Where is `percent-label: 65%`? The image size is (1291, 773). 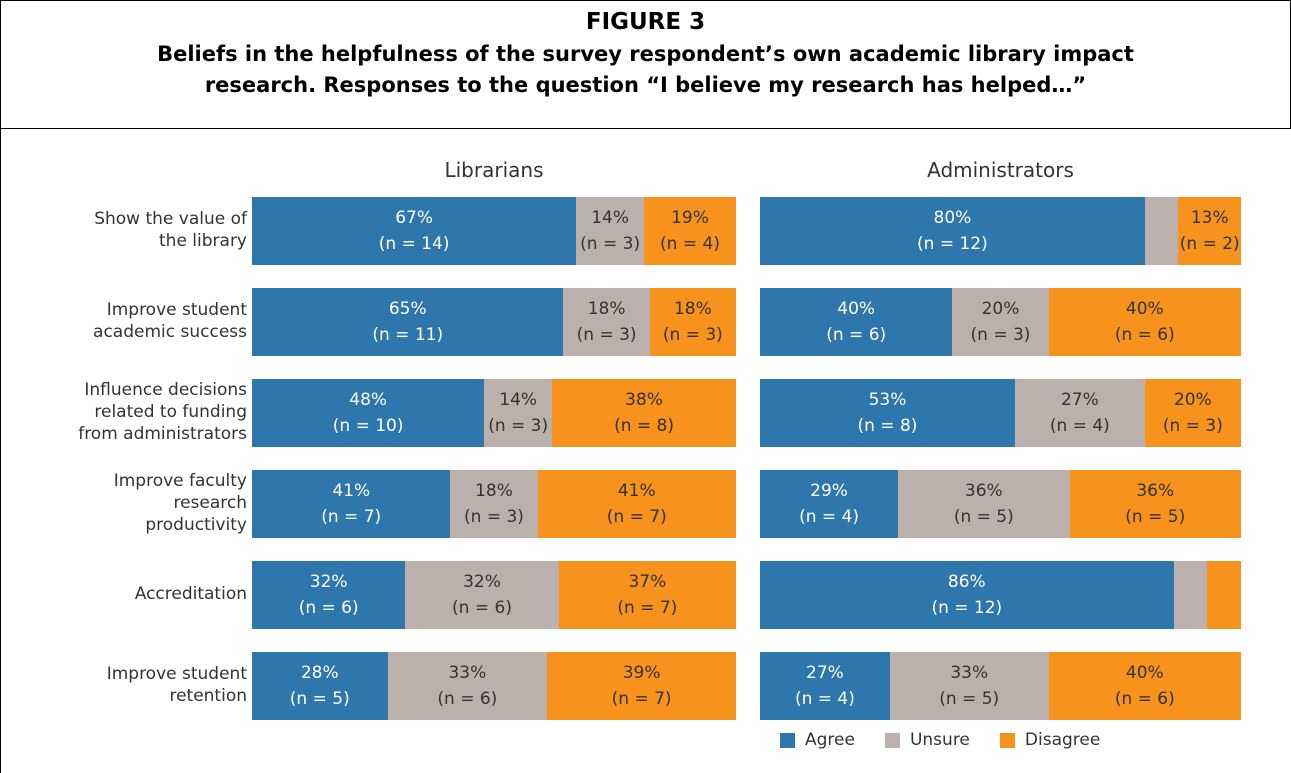 percent-label: 65% is located at coordinates (407, 309).